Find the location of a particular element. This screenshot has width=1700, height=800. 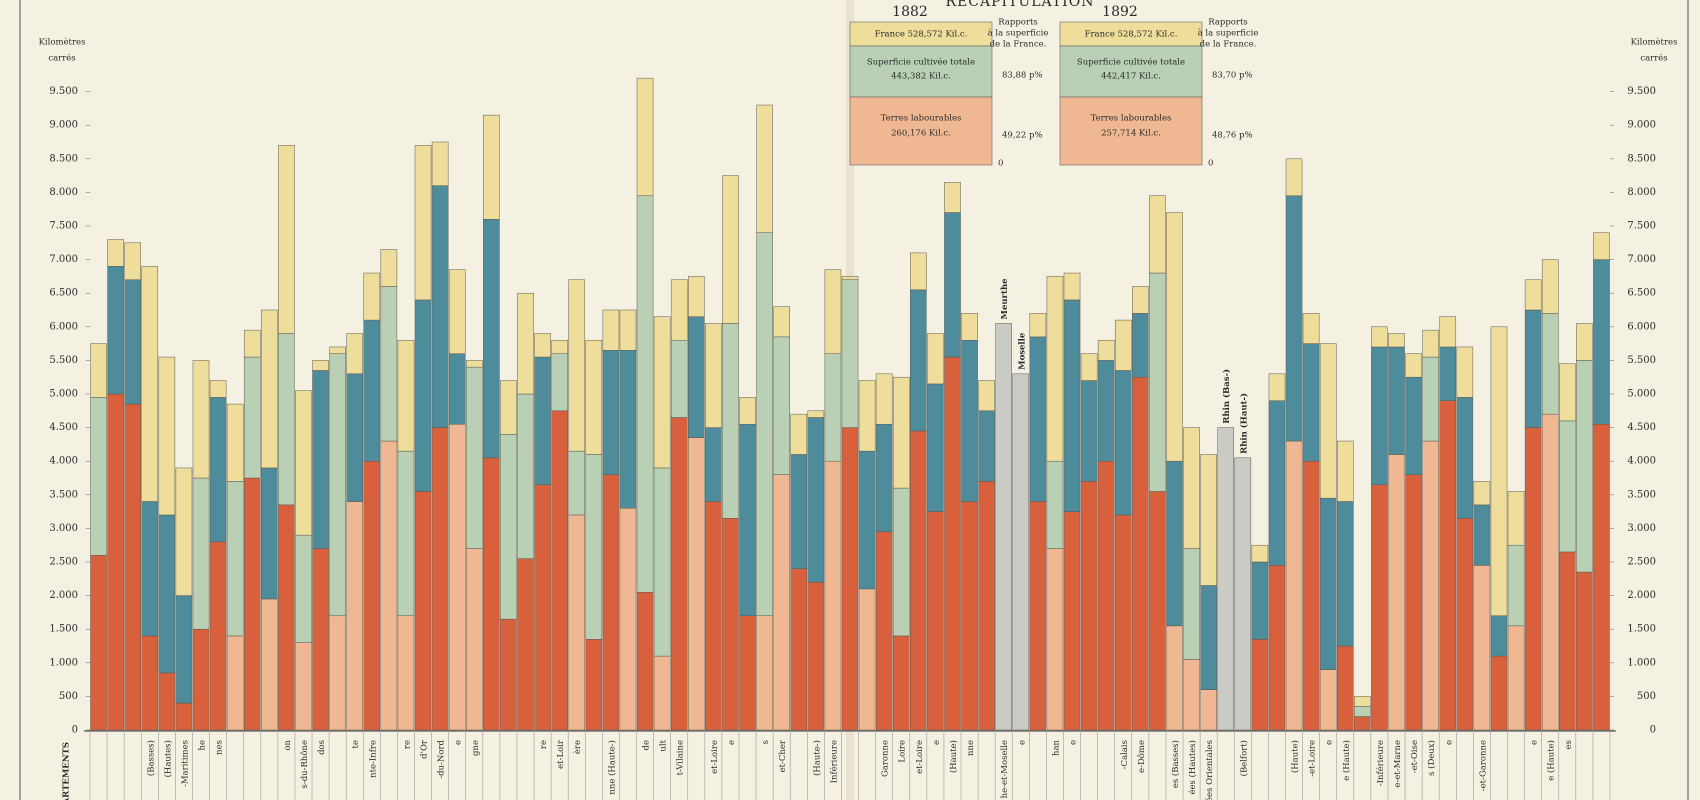

x-tick-label: te is located at coordinates (356, 744).